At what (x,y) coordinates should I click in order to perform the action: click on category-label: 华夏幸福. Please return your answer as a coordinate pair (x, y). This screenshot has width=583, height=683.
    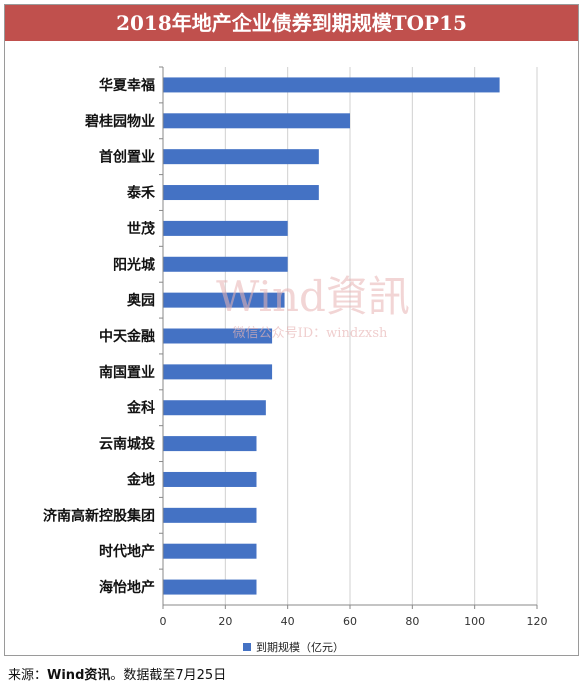
    Looking at the image, I should click on (127, 85).